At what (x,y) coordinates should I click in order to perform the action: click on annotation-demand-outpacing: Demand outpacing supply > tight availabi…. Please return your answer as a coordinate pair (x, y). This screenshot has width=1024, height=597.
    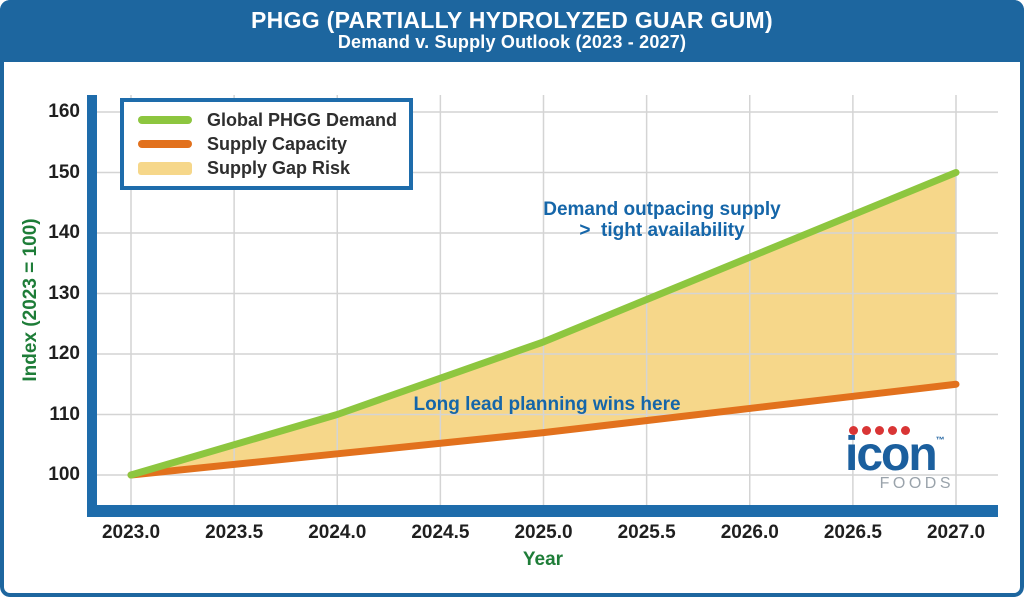
    Looking at the image, I should click on (662, 220).